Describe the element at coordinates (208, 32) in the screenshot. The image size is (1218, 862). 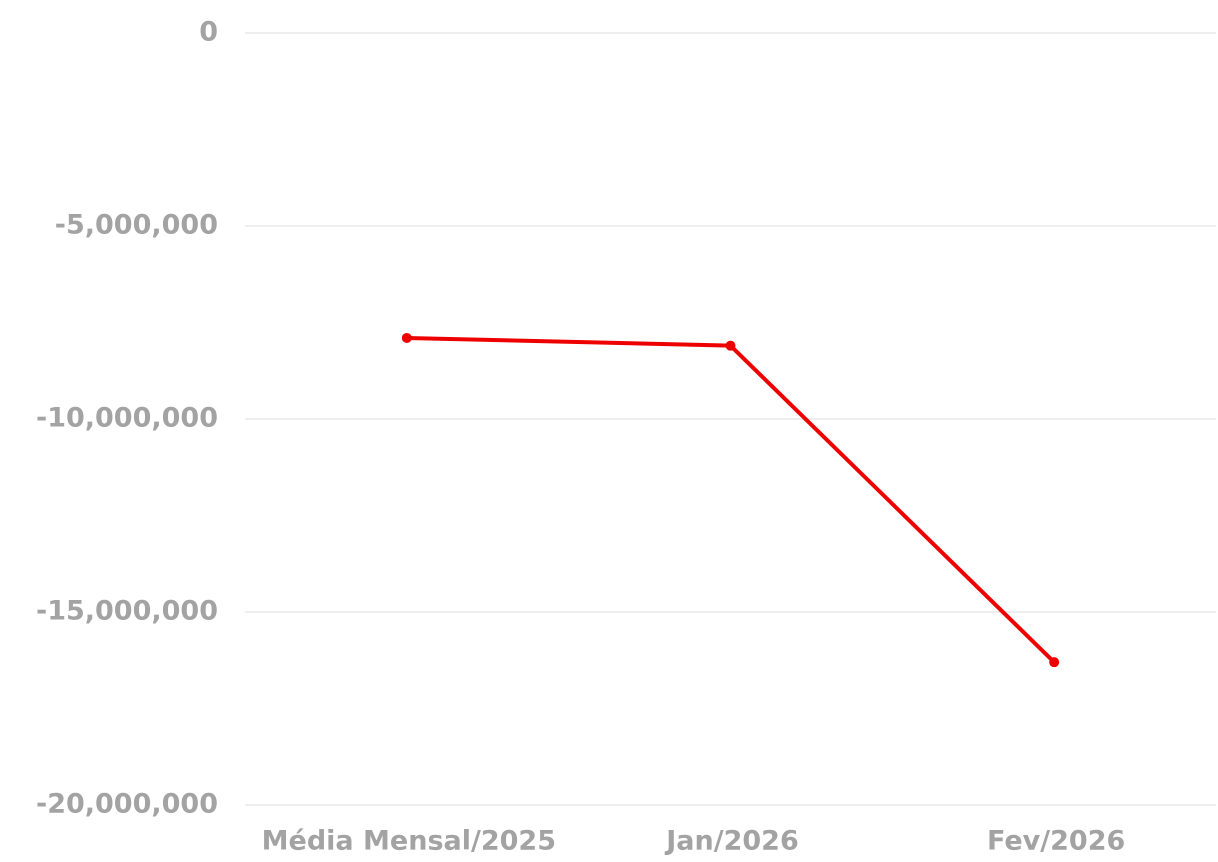
I see `y-tick-label: 0` at that location.